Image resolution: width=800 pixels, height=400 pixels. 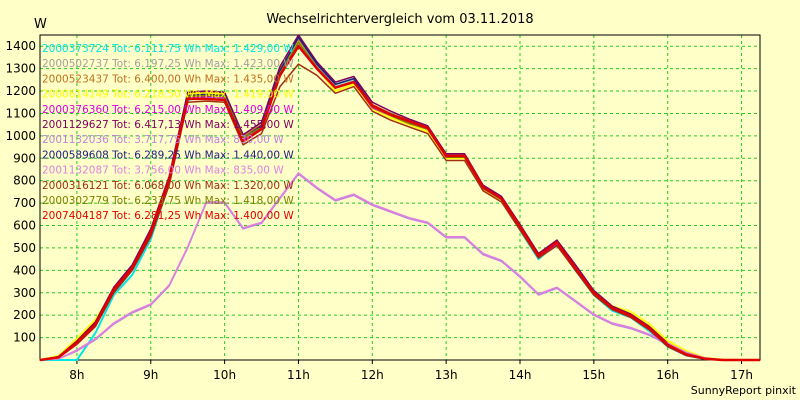 I want to click on x-tick-label: 17h, so click(x=741, y=375).